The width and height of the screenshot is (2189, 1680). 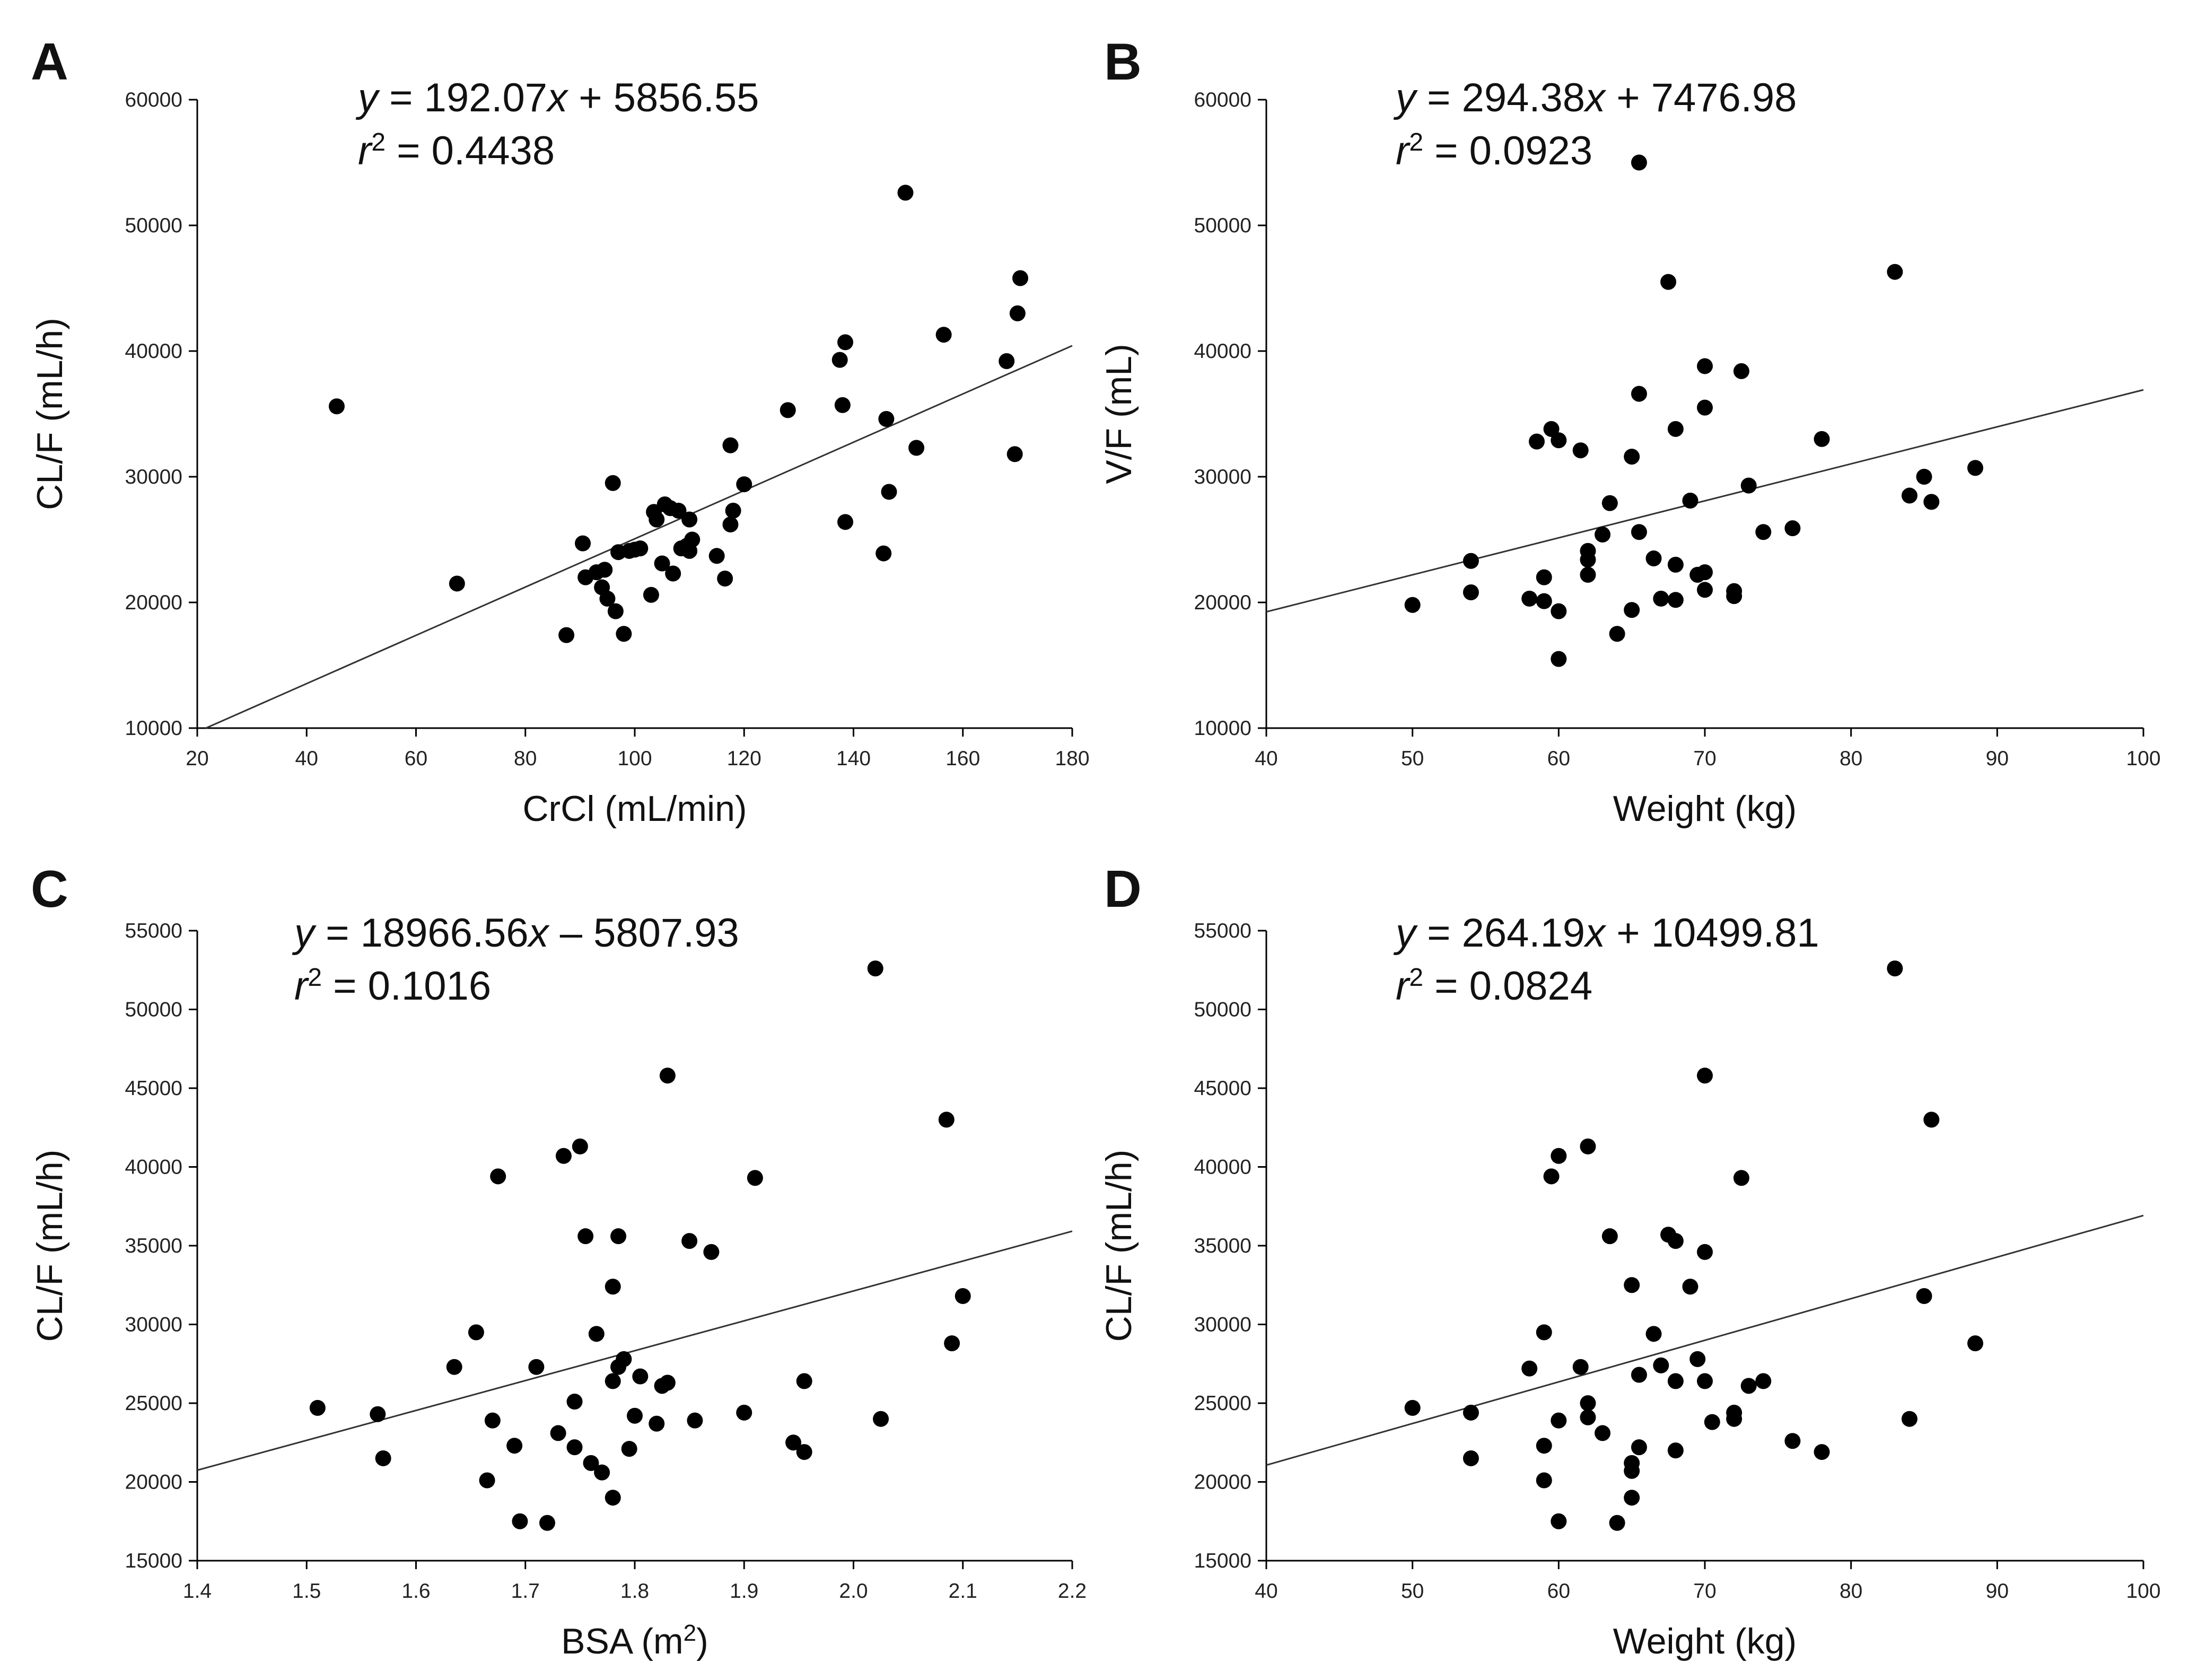 What do you see at coordinates (1119, 414) in the screenshot?
I see `y-axis-title: V/F (mL)` at bounding box center [1119, 414].